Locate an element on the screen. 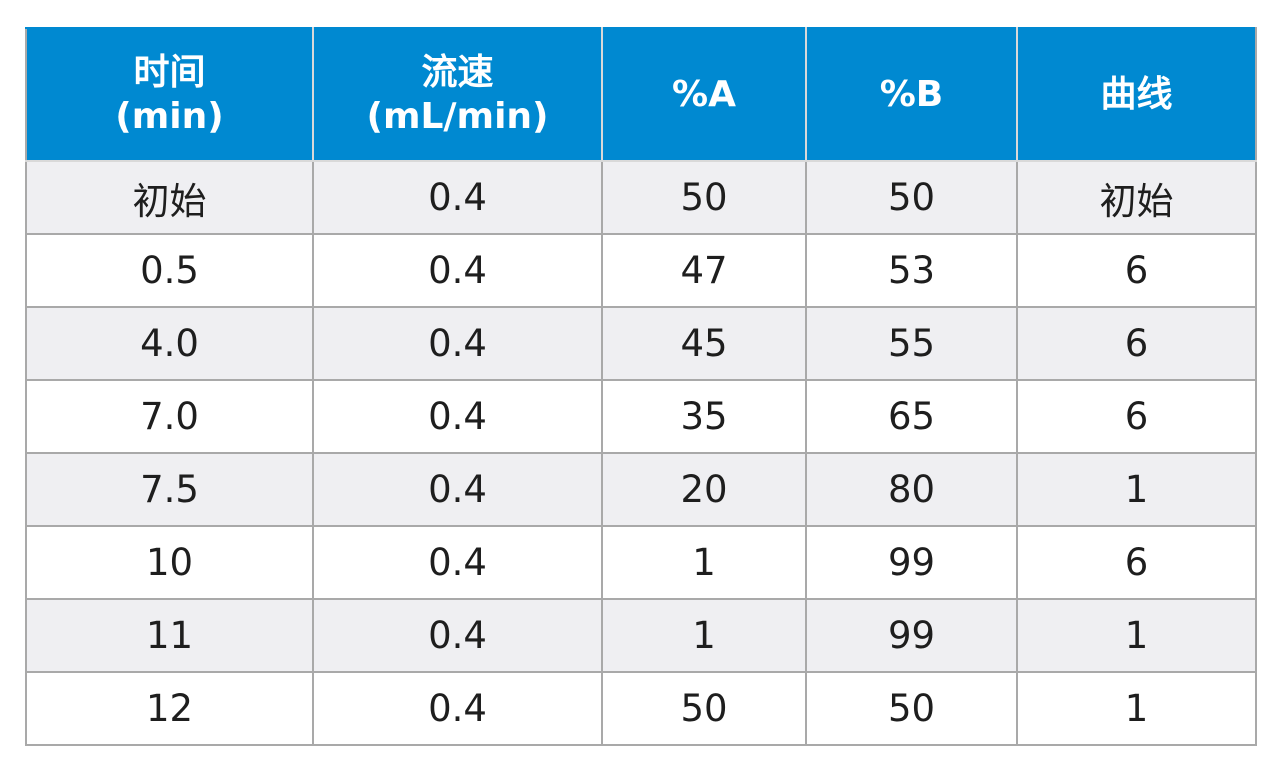  table-row: 初始 0.4 50 50 初始 is located at coordinates (641, 197).